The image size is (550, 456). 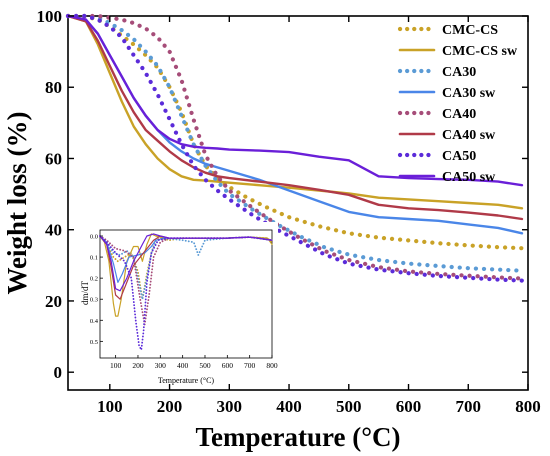 I want to click on y-tick-label: 20, so click(x=53, y=301).